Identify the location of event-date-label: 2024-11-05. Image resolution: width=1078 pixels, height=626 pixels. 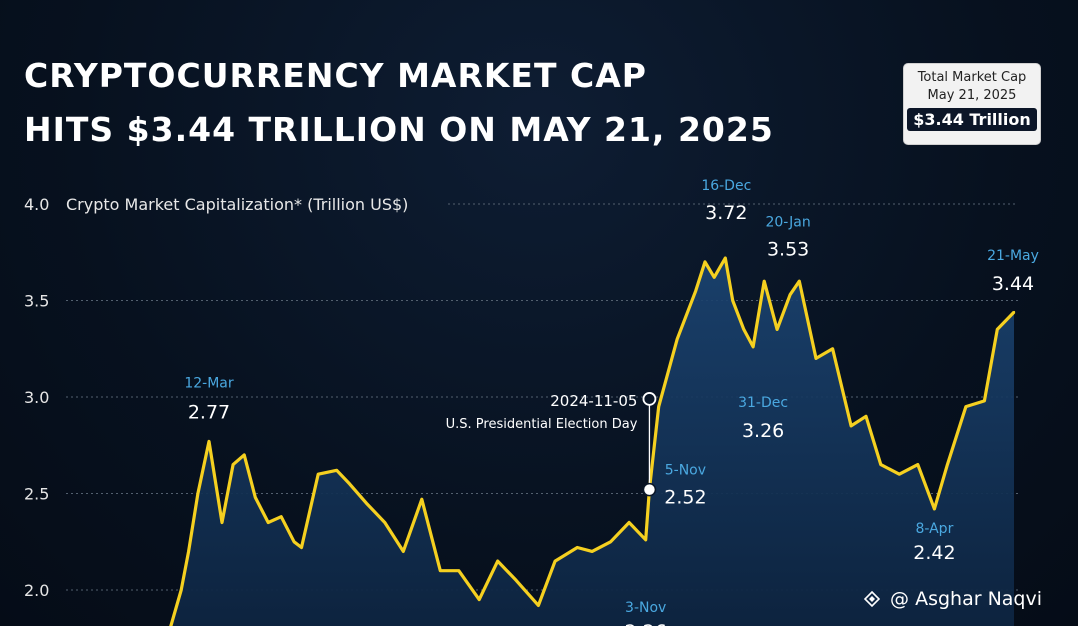
(593, 401).